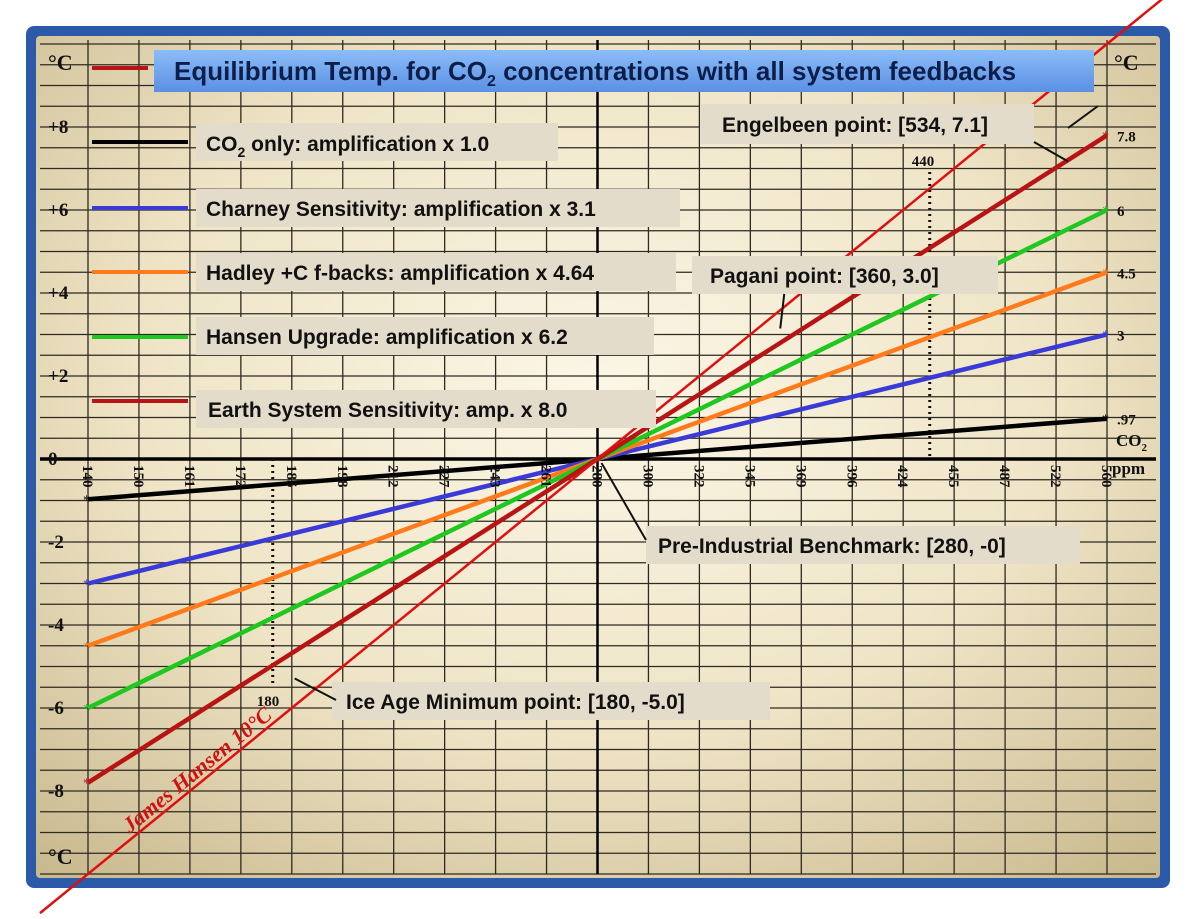 Image resolution: width=1200 pixels, height=919 pixels. Describe the element at coordinates (58, 210) in the screenshot. I see `y-tick-label: +6` at that location.